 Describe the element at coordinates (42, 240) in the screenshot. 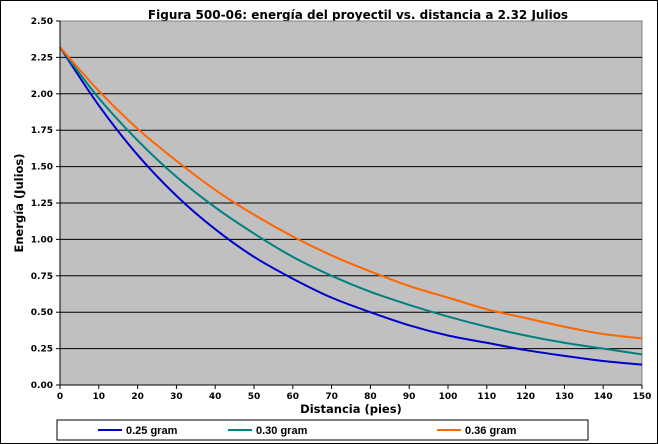

I see `y-tick-label: 1.00` at that location.